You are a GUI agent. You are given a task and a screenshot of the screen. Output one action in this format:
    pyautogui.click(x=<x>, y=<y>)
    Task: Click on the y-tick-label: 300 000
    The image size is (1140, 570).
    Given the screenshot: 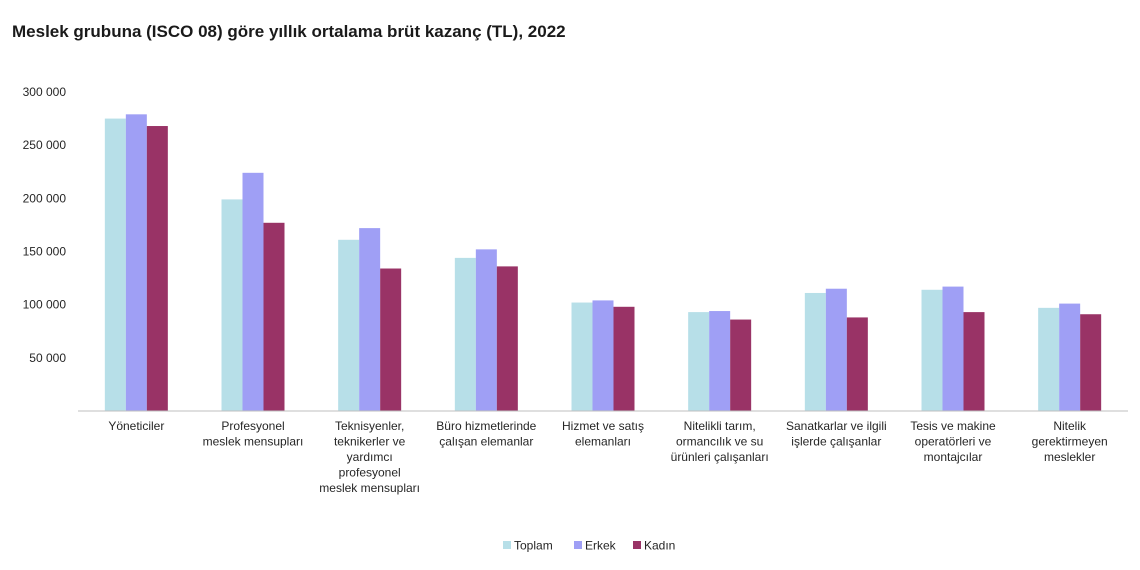 What is the action you would take?
    pyautogui.click(x=45, y=92)
    